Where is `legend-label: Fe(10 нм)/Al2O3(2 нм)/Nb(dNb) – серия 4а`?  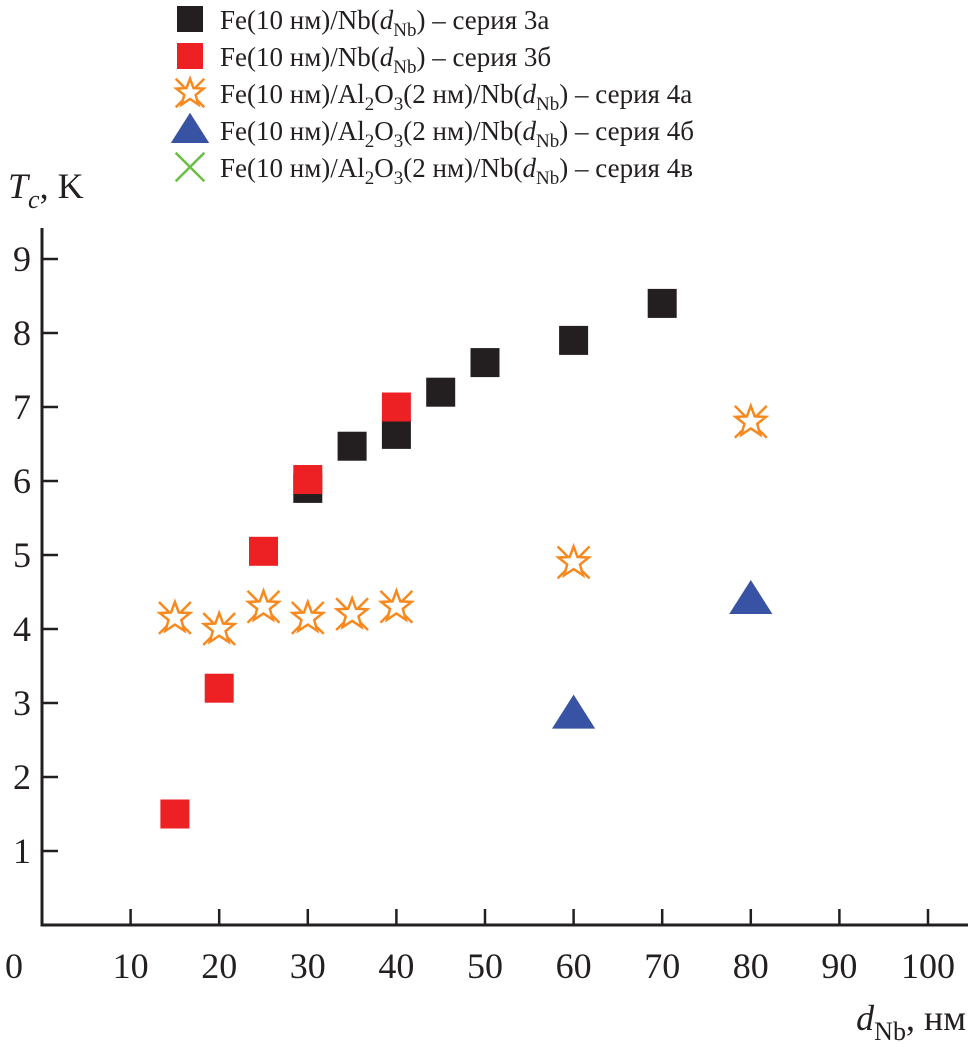
legend-label: Fe(10 нм)/Al2O3(2 нм)/Nb(dNb) – серия 4а is located at coordinates (456, 97).